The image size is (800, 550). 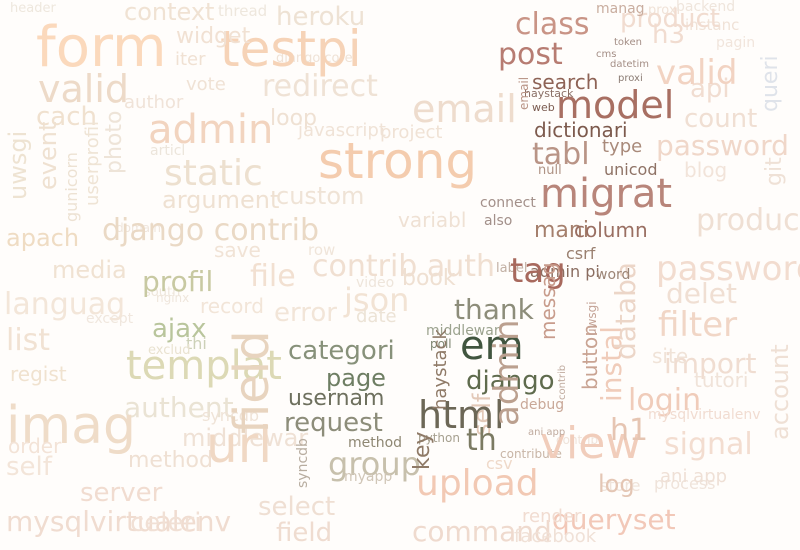 What do you see at coordinates (614, 519) in the screenshot?
I see `word: queryset` at bounding box center [614, 519].